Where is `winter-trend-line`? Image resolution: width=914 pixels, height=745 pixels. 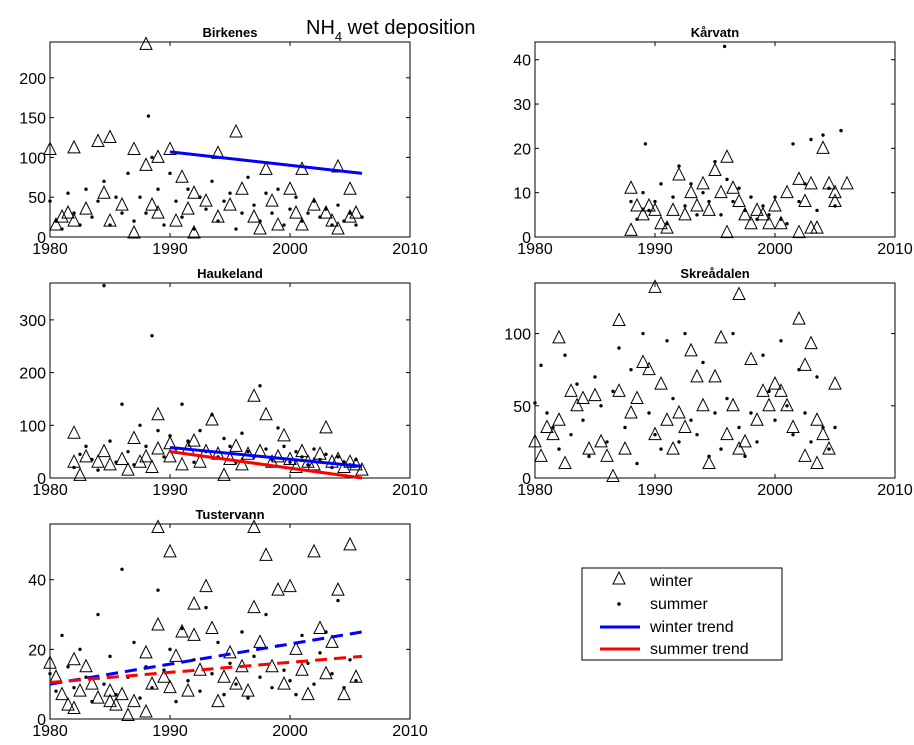
winter-trend-line is located at coordinates (206, 658).